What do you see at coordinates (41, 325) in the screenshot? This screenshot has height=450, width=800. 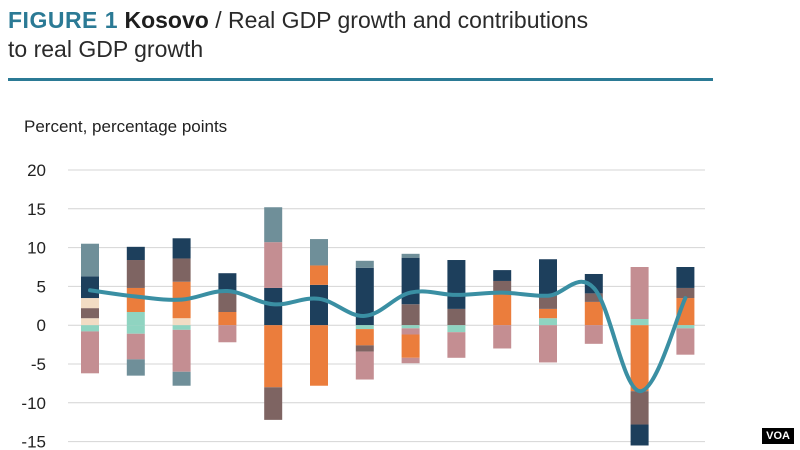 I see `y-tick-label: 0` at bounding box center [41, 325].